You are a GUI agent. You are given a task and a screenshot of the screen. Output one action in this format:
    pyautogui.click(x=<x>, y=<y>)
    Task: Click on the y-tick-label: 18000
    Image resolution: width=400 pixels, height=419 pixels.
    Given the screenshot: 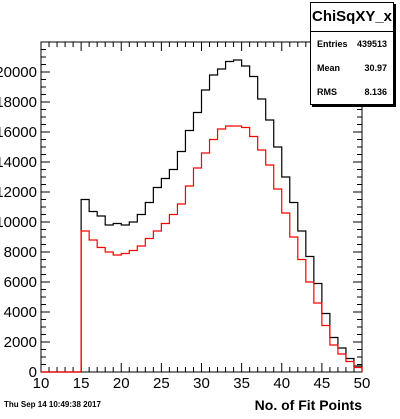 What is the action you would take?
    pyautogui.click(x=18, y=102)
    